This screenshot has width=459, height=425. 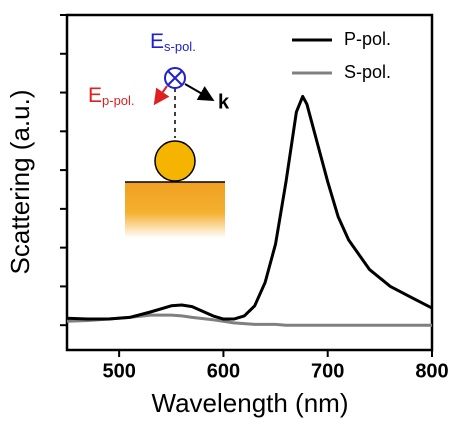 What do you see at coordinates (95, 95) in the screenshot?
I see `e-p-text: E` at bounding box center [95, 95].